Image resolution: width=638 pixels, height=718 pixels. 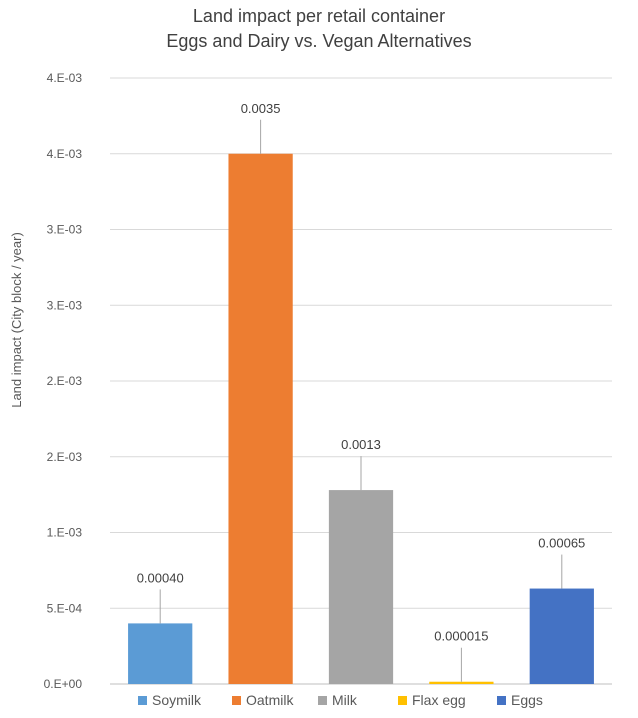 What do you see at coordinates (345, 700) in the screenshot?
I see `legend-label: Milk` at bounding box center [345, 700].